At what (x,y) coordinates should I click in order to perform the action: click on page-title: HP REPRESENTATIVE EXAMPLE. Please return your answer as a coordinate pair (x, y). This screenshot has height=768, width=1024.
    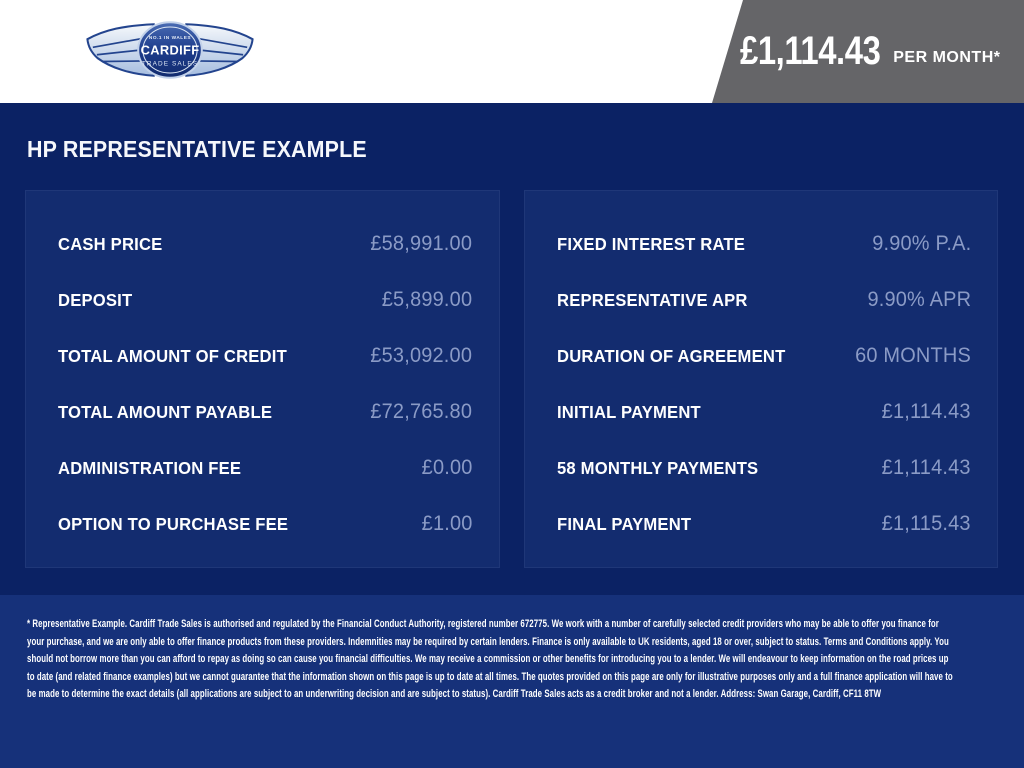
    Looking at the image, I should click on (197, 149).